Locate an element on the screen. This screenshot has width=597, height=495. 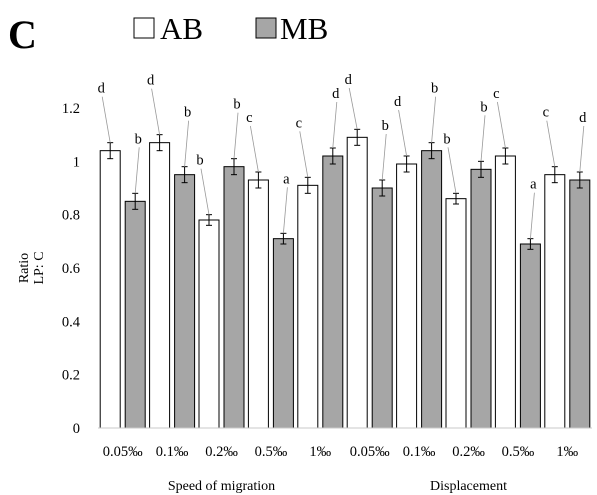
y-axis-ticks: 0 0.2 0.4 0.6 0.8 1 1.2 is located at coordinates (71, 269).